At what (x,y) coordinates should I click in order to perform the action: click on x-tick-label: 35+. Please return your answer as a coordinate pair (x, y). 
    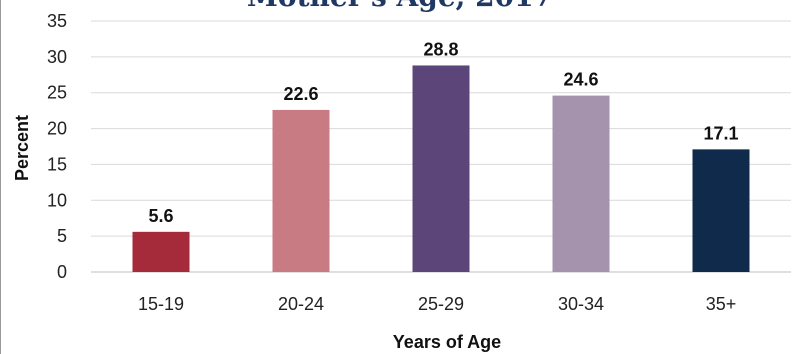
    Looking at the image, I should click on (721, 304).